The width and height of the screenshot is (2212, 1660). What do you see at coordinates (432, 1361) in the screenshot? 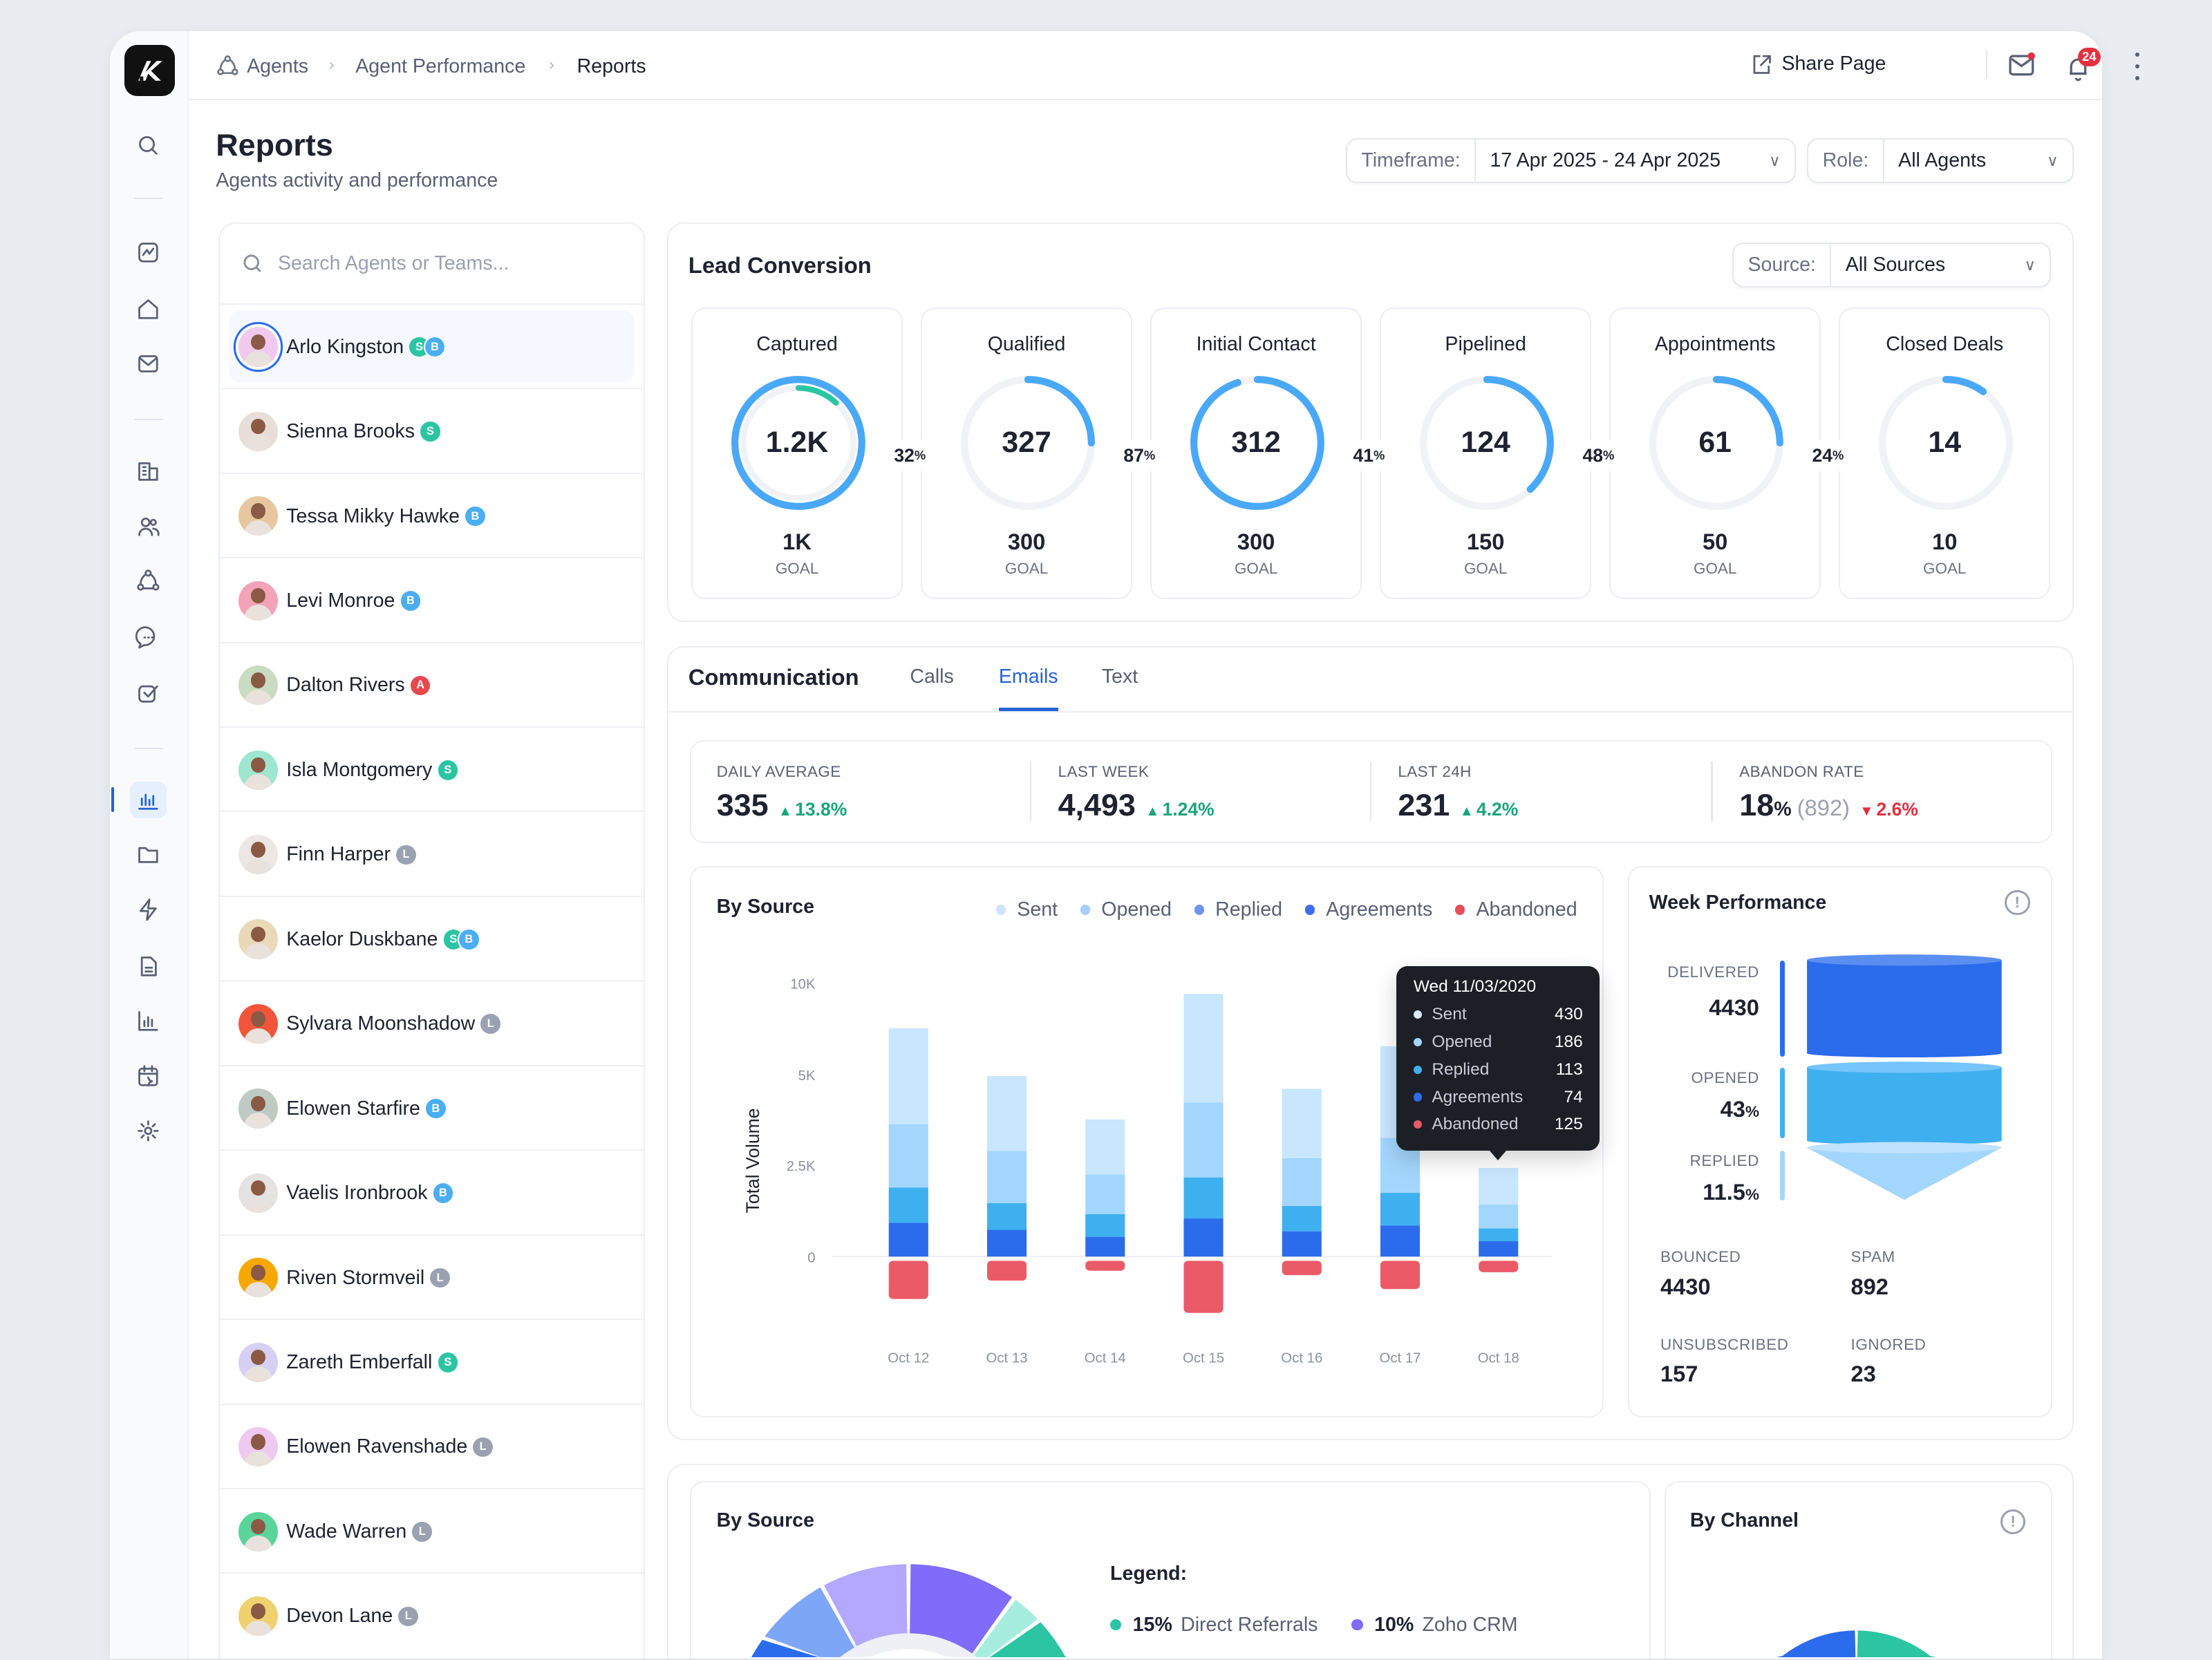
I see `agent-list-item: Zareth Emberfall S` at bounding box center [432, 1361].